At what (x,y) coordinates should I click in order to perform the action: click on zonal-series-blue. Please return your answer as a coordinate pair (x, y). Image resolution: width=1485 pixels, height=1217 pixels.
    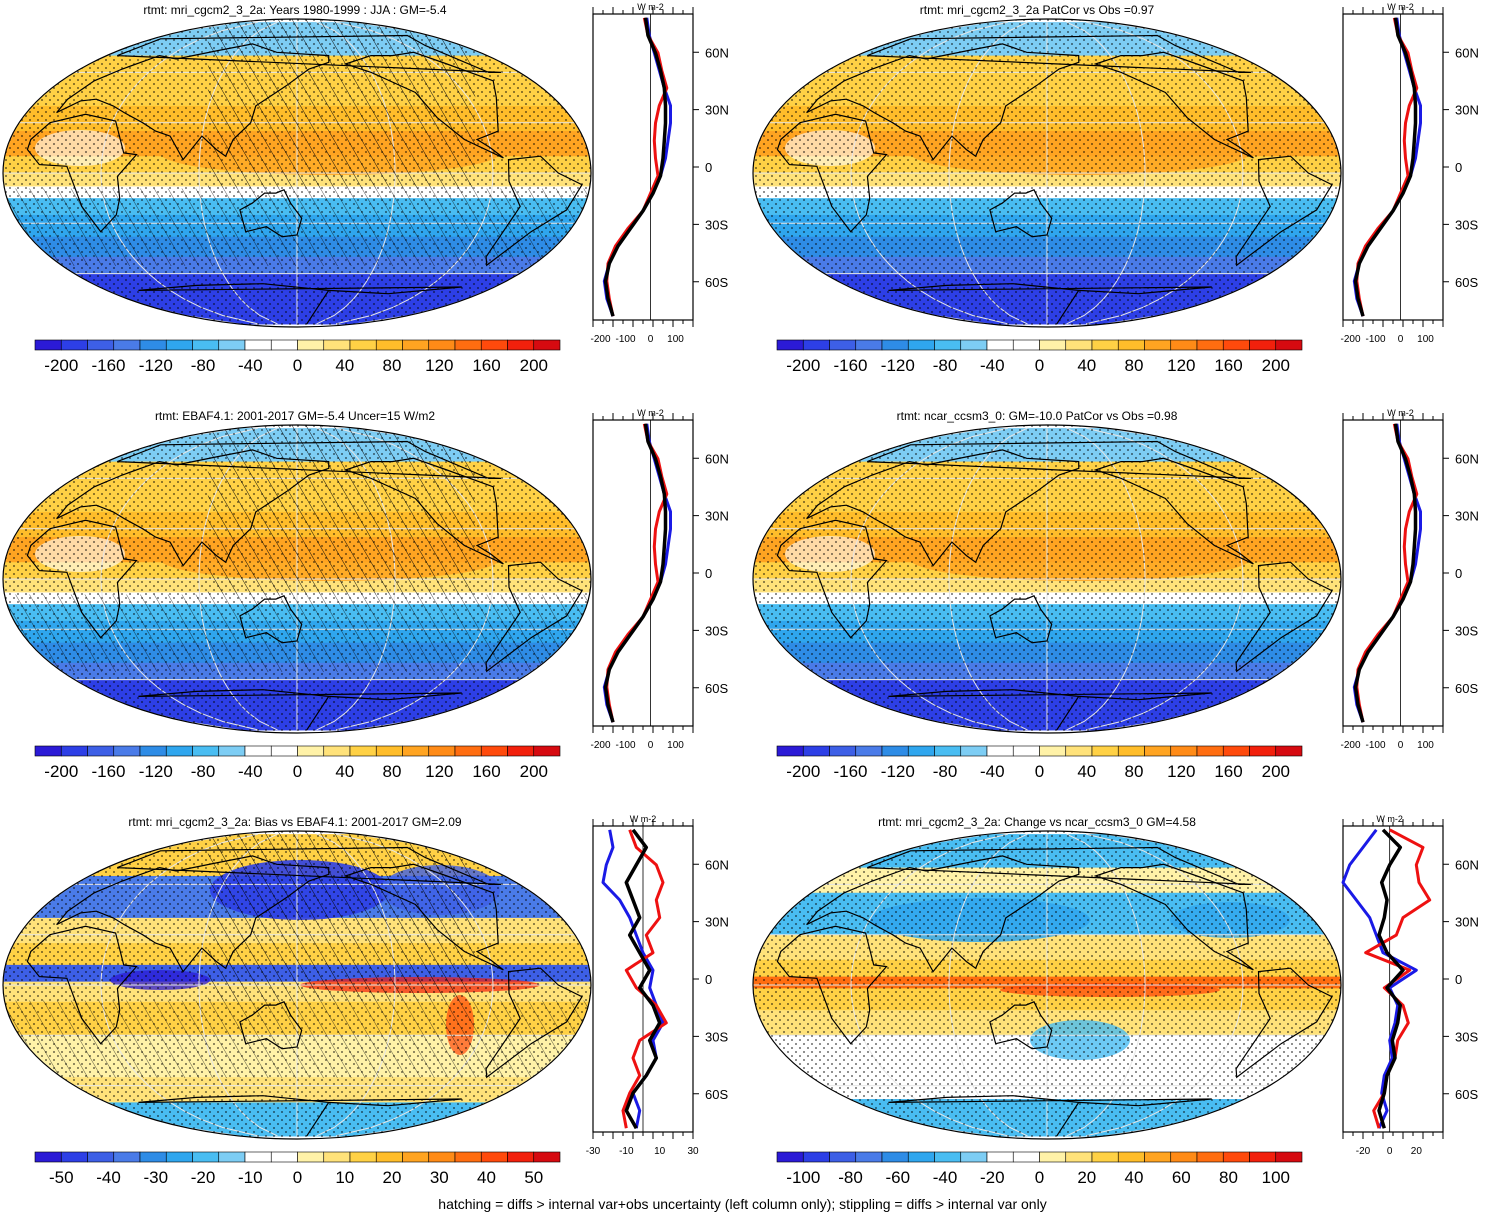
    Looking at the image, I should click on (1379, 978).